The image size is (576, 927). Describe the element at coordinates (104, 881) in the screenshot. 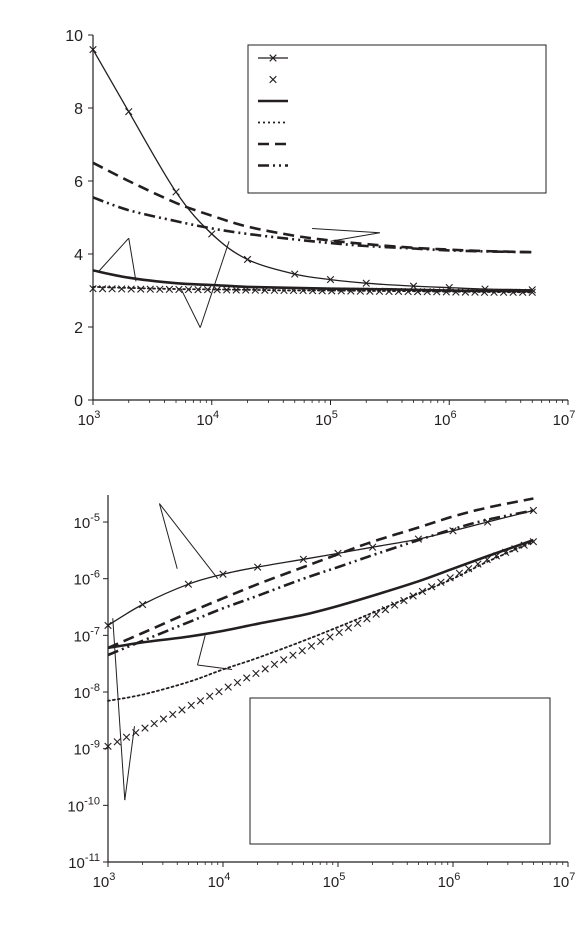

I see `x-tick-label: 10³` at that location.